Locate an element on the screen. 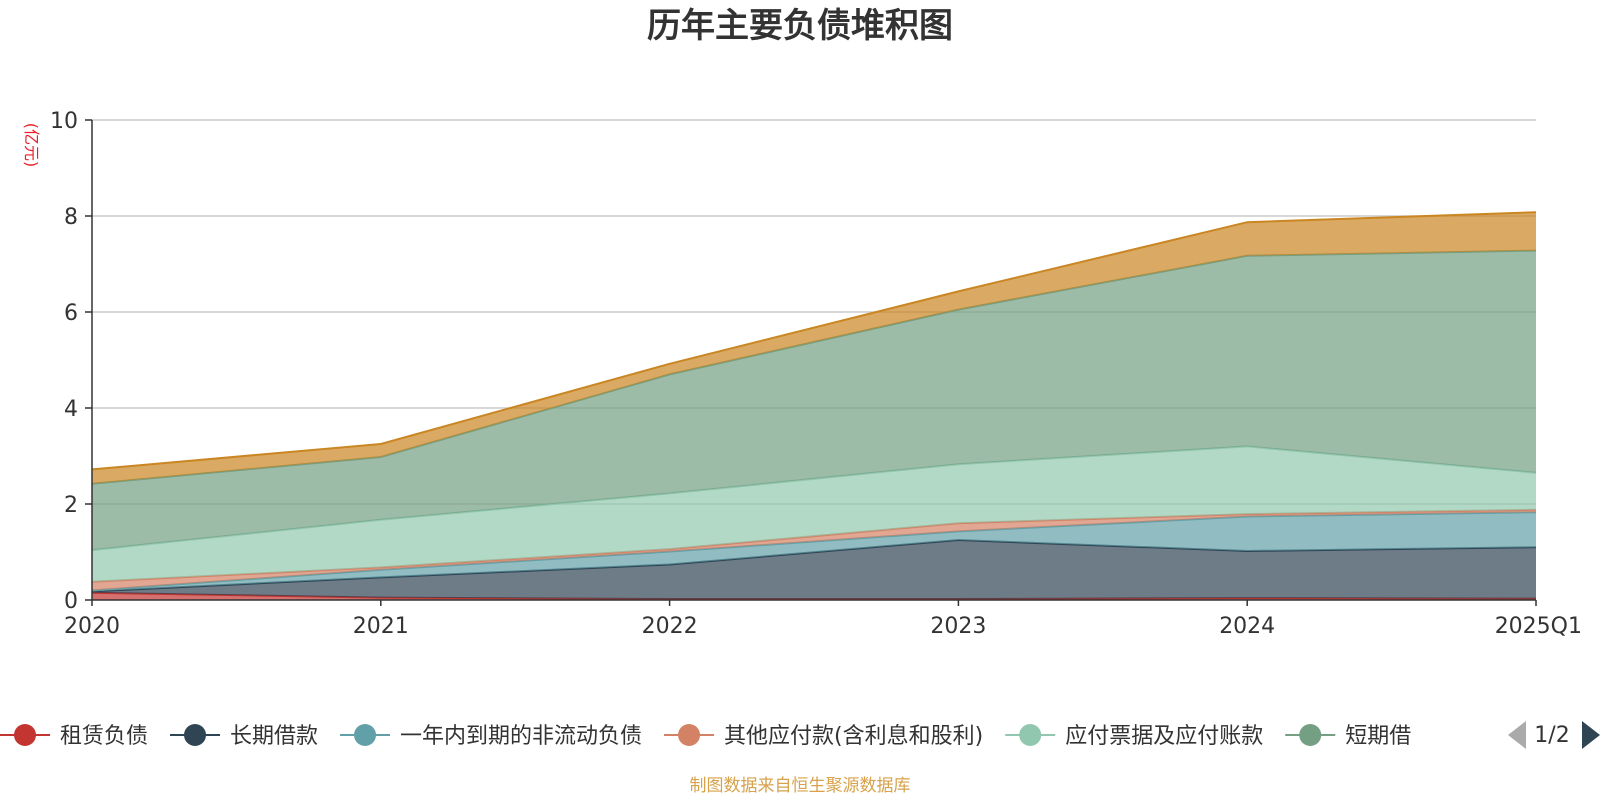  y-tick-label: 8 is located at coordinates (71, 217).